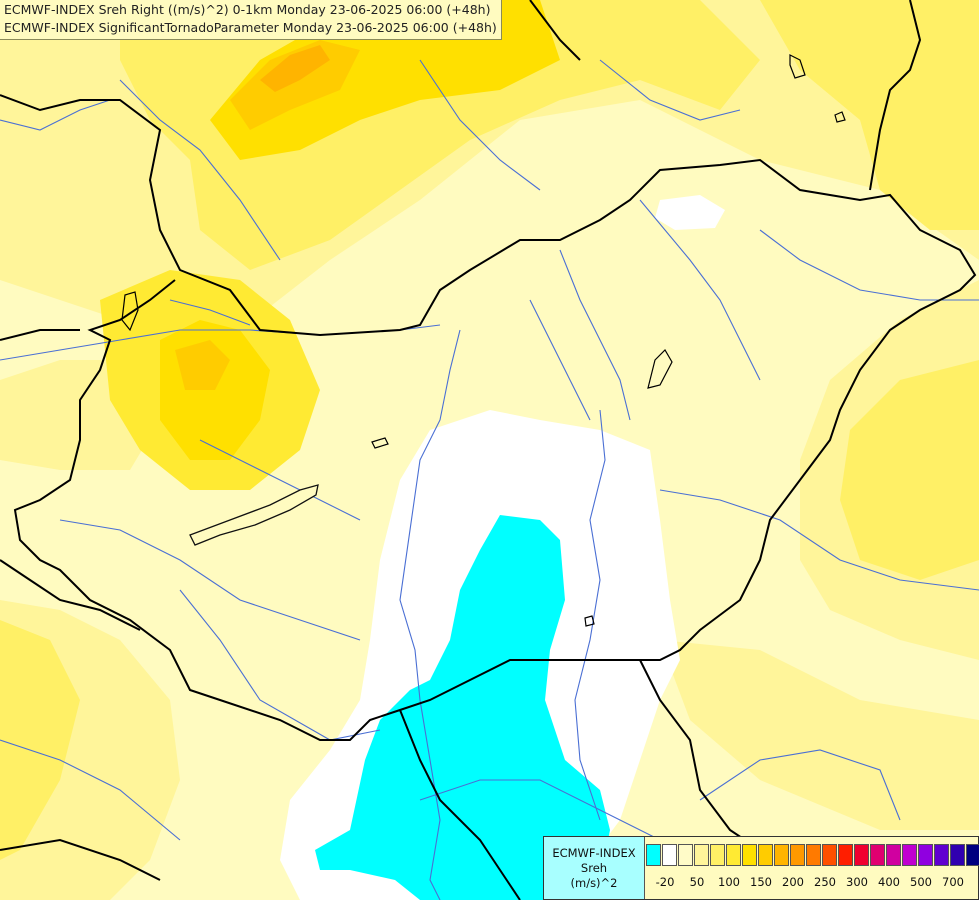  Describe the element at coordinates (869, 115) in the screenshot. I see `field-yellow-northeast` at that location.